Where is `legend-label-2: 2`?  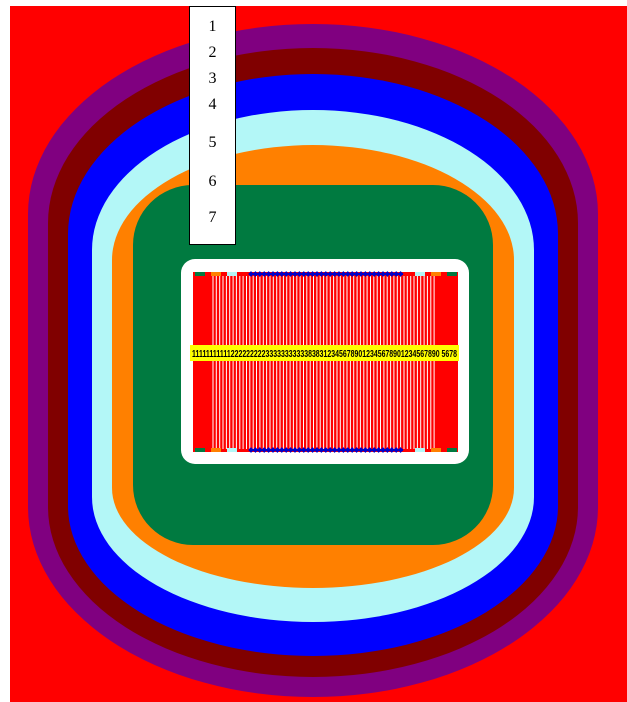 legend-label-2: 2 is located at coordinates (212, 52).